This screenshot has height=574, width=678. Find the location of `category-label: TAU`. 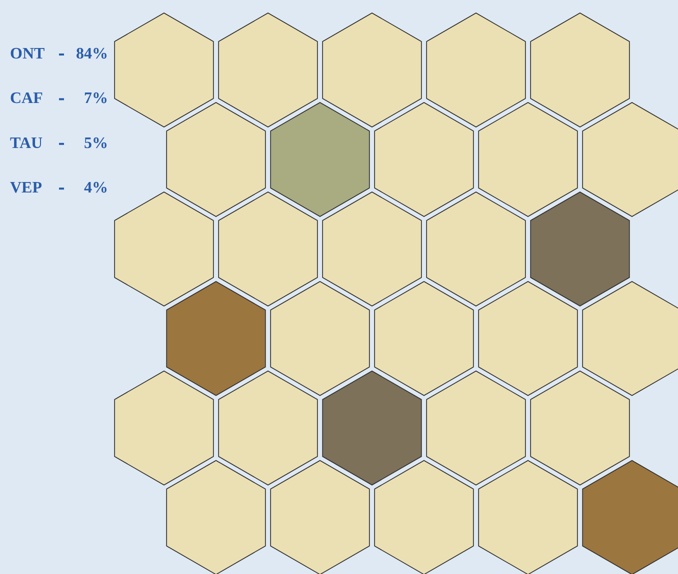

category-label: TAU is located at coordinates (27, 143).